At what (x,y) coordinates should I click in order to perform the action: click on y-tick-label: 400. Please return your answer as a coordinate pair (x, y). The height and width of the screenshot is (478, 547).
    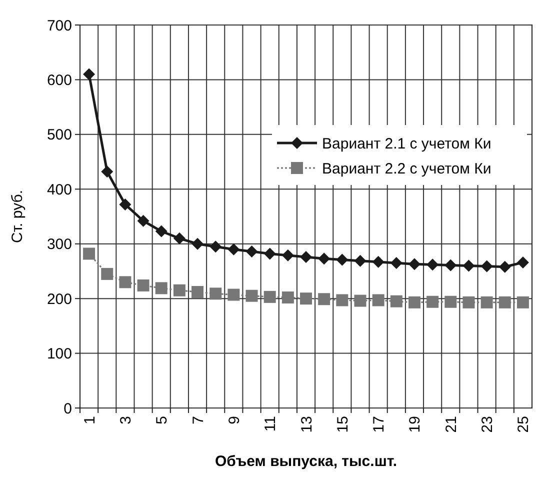
    Looking at the image, I should click on (59, 189).